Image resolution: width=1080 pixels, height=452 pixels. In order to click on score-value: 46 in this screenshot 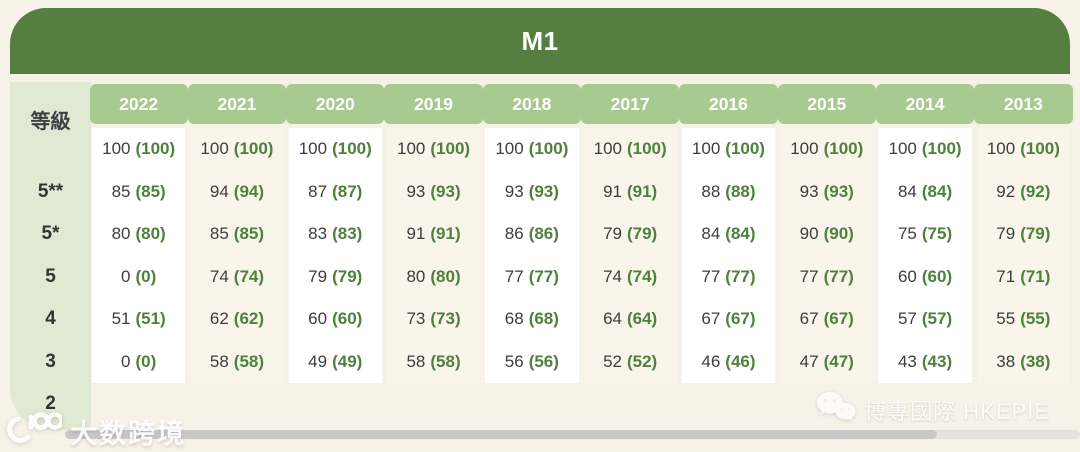, I will do `click(711, 361)`.